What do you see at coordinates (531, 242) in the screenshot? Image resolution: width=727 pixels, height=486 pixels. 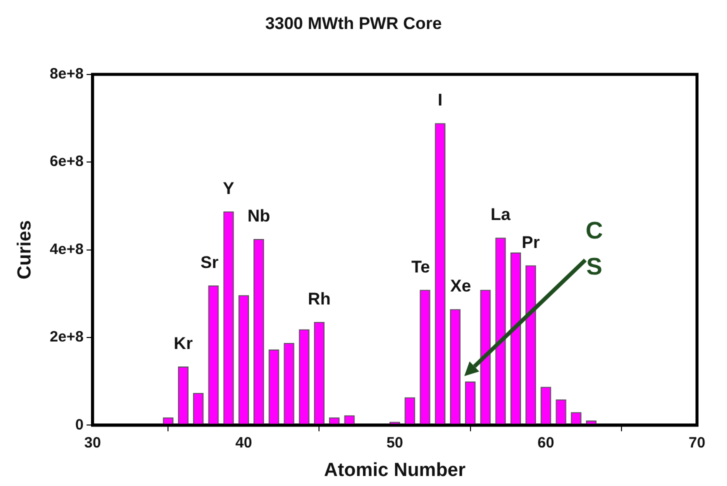 I see `annotation: Pr` at bounding box center [531, 242].